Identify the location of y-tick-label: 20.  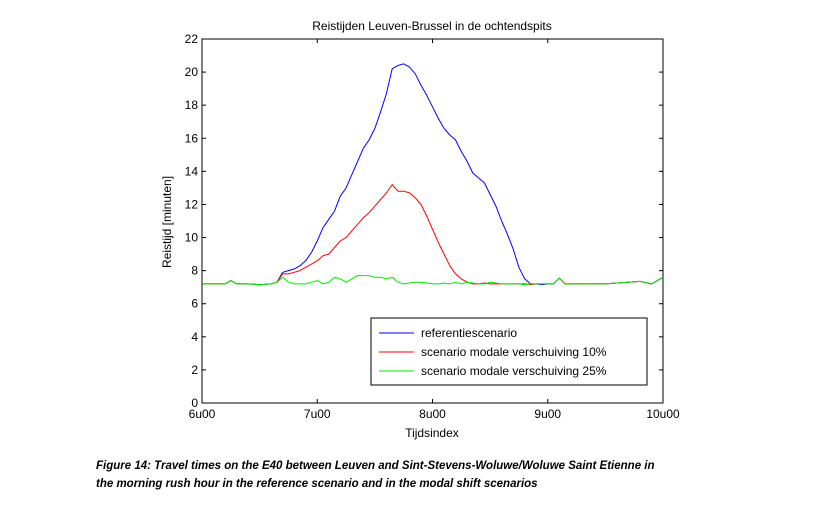
(192, 72).